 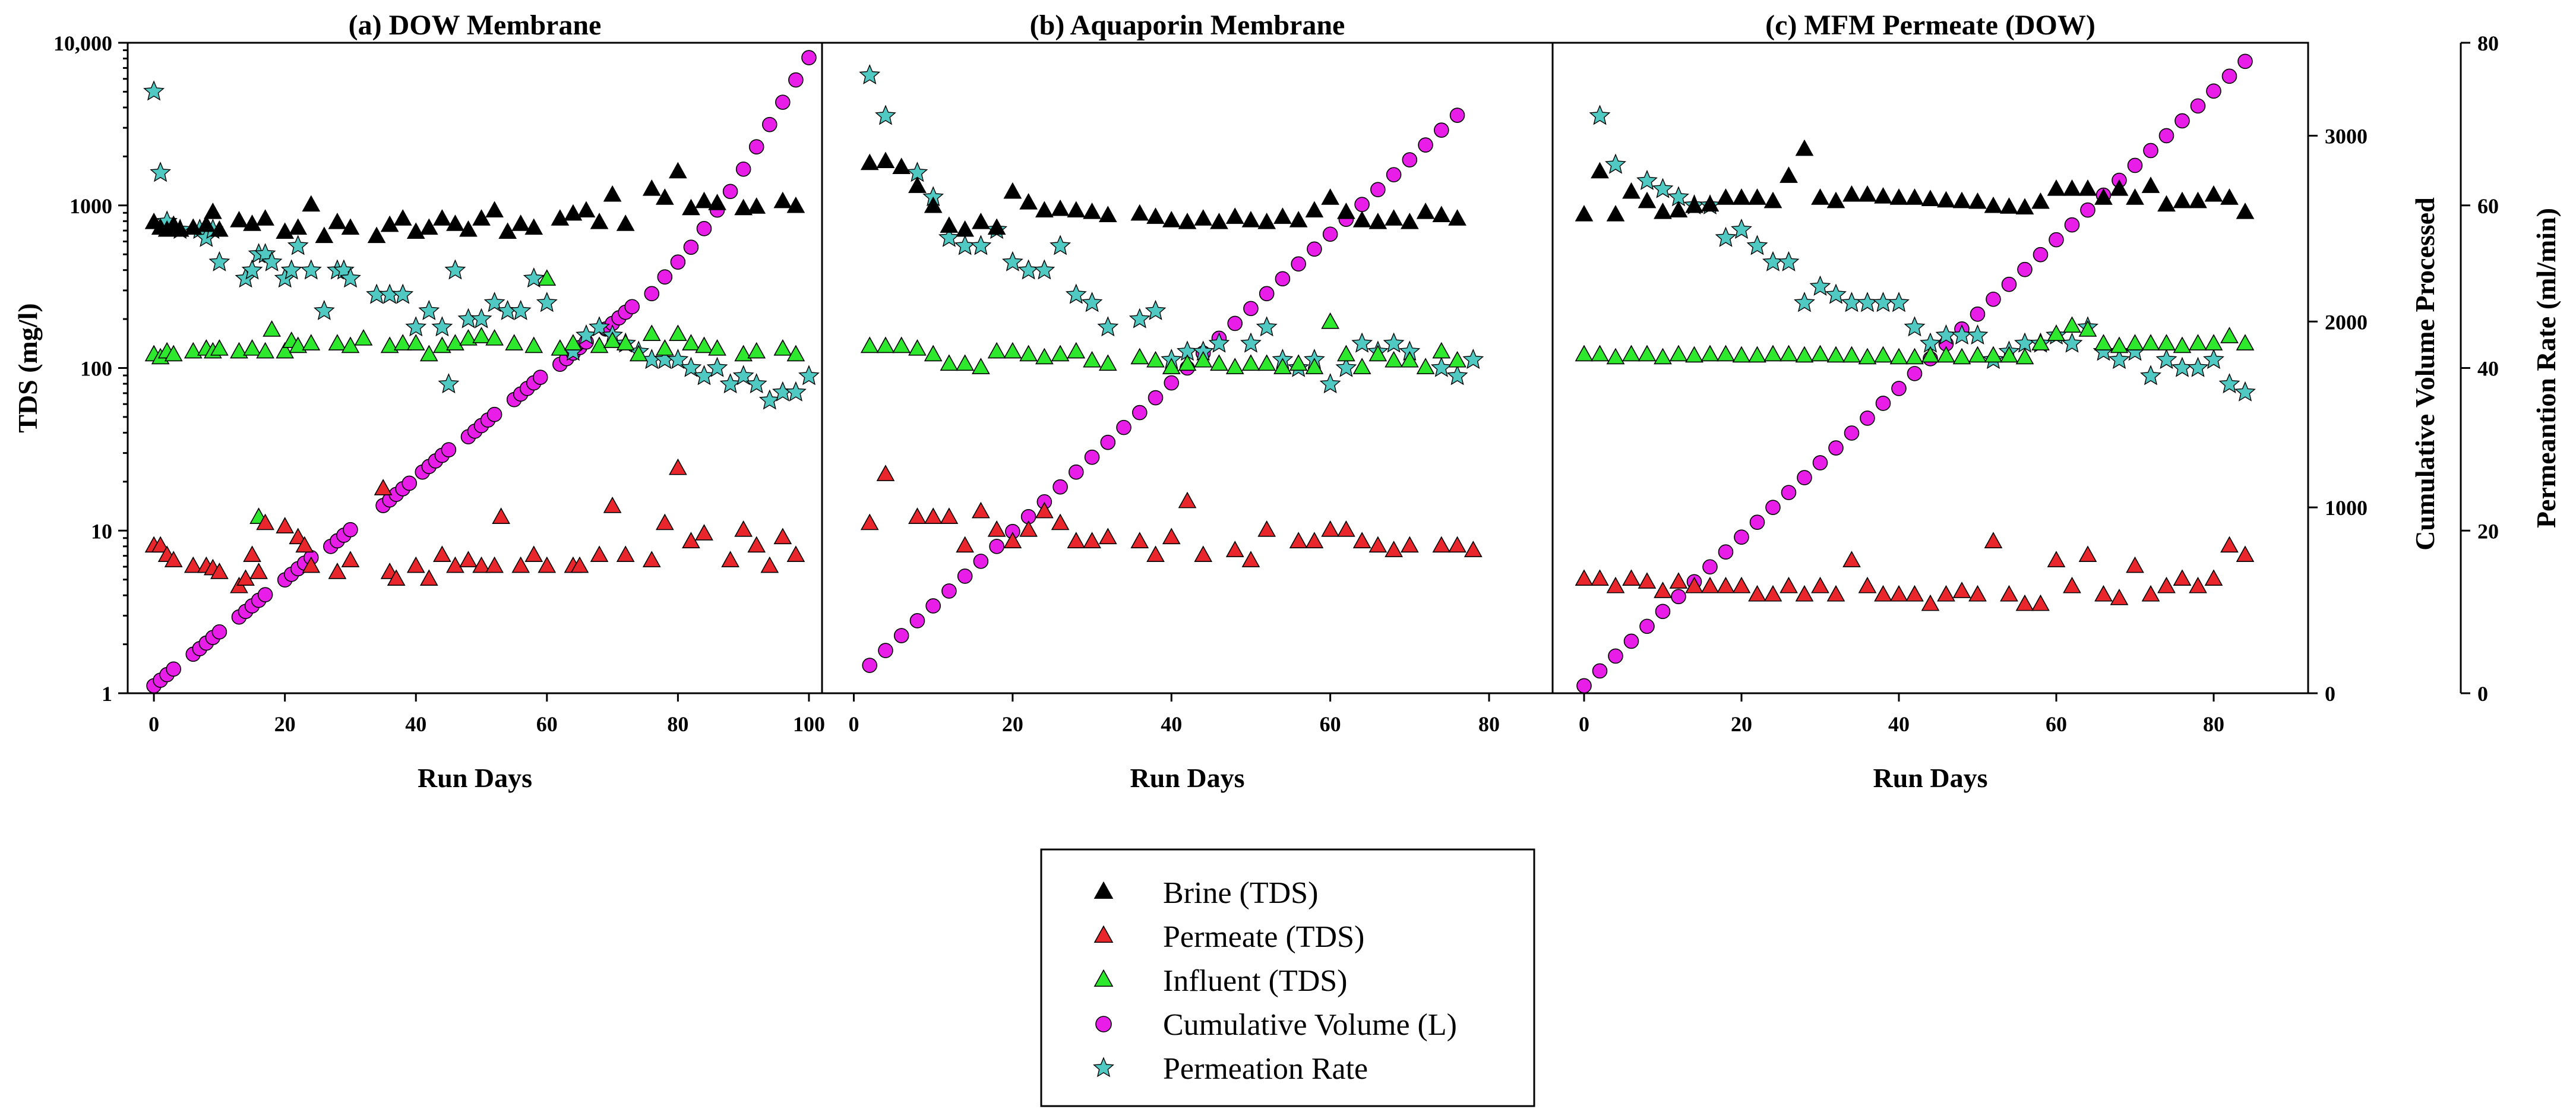 What do you see at coordinates (1240, 893) in the screenshot?
I see `legend-label-brine: Brine (TDS)` at bounding box center [1240, 893].